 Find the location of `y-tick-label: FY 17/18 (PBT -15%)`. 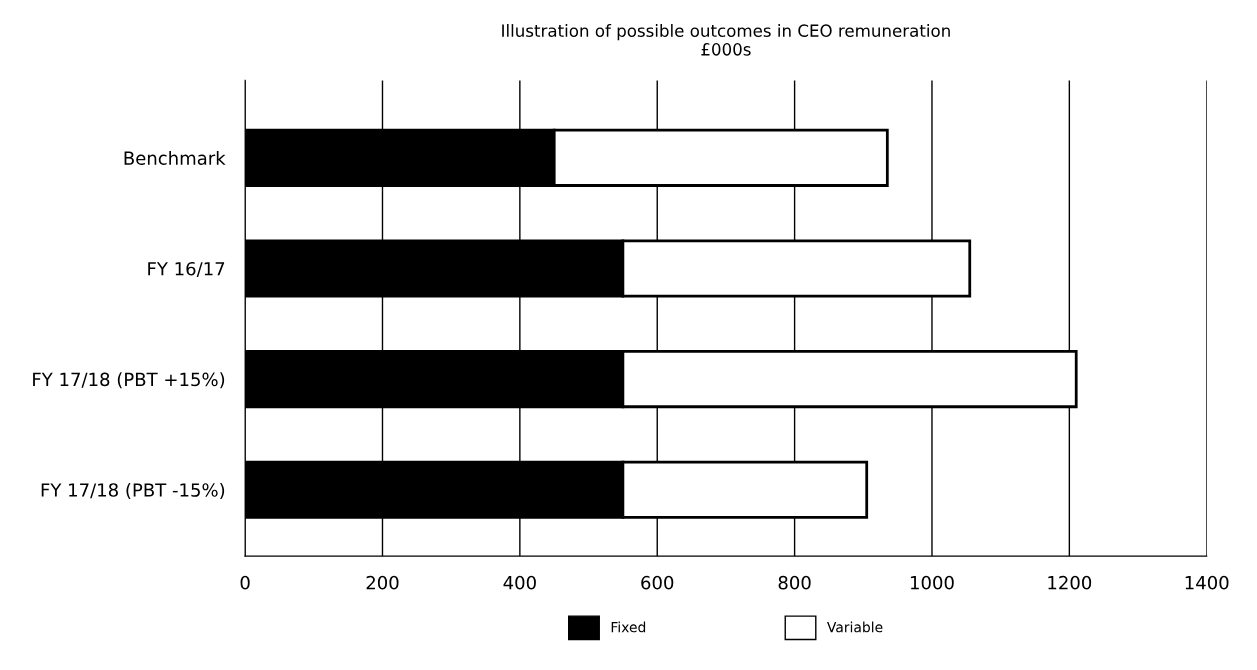

y-tick-label: FY 17/18 (PBT -15%) is located at coordinates (133, 490).